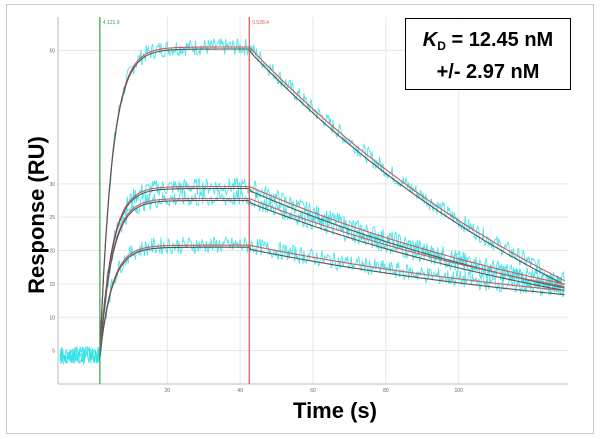 The image size is (600, 439). I want to click on x-tick-label: 20, so click(168, 391).